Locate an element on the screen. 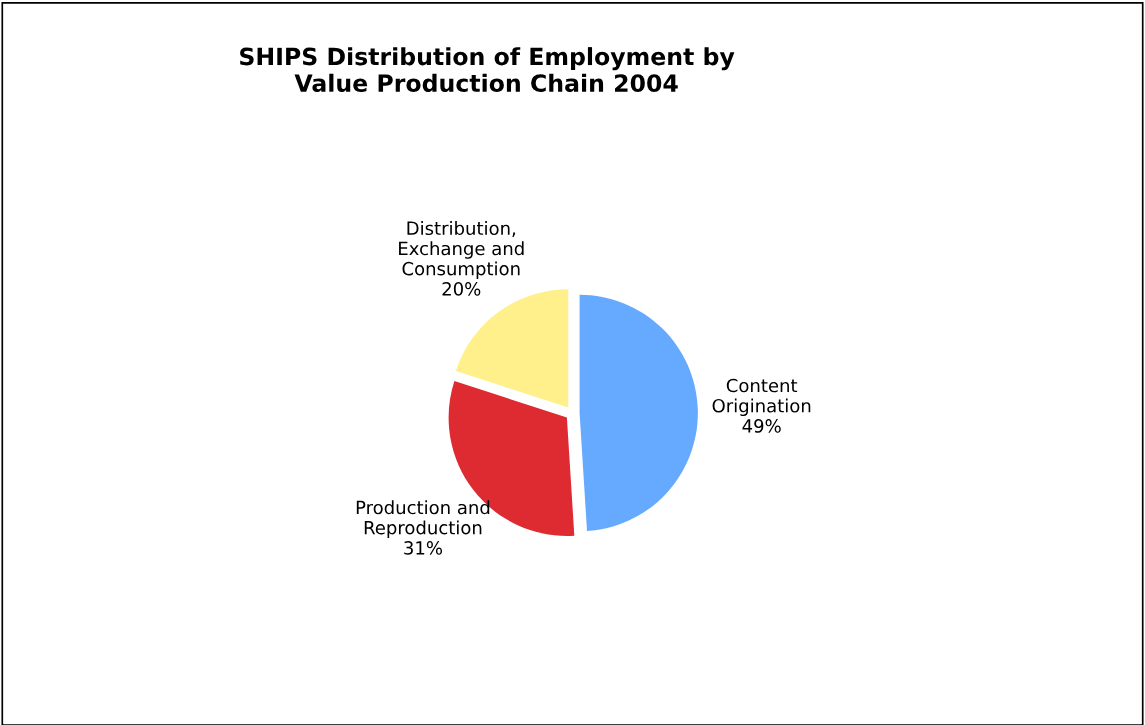  slice-label: Distribution, Exchange and Consumption is located at coordinates (461, 250).